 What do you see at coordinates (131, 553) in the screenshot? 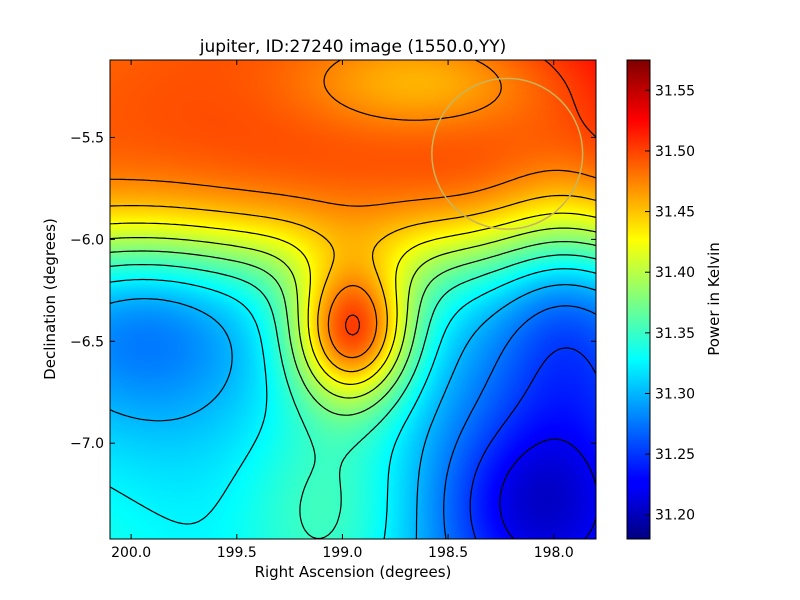
I see `x-tick-label: 200.0` at bounding box center [131, 553].